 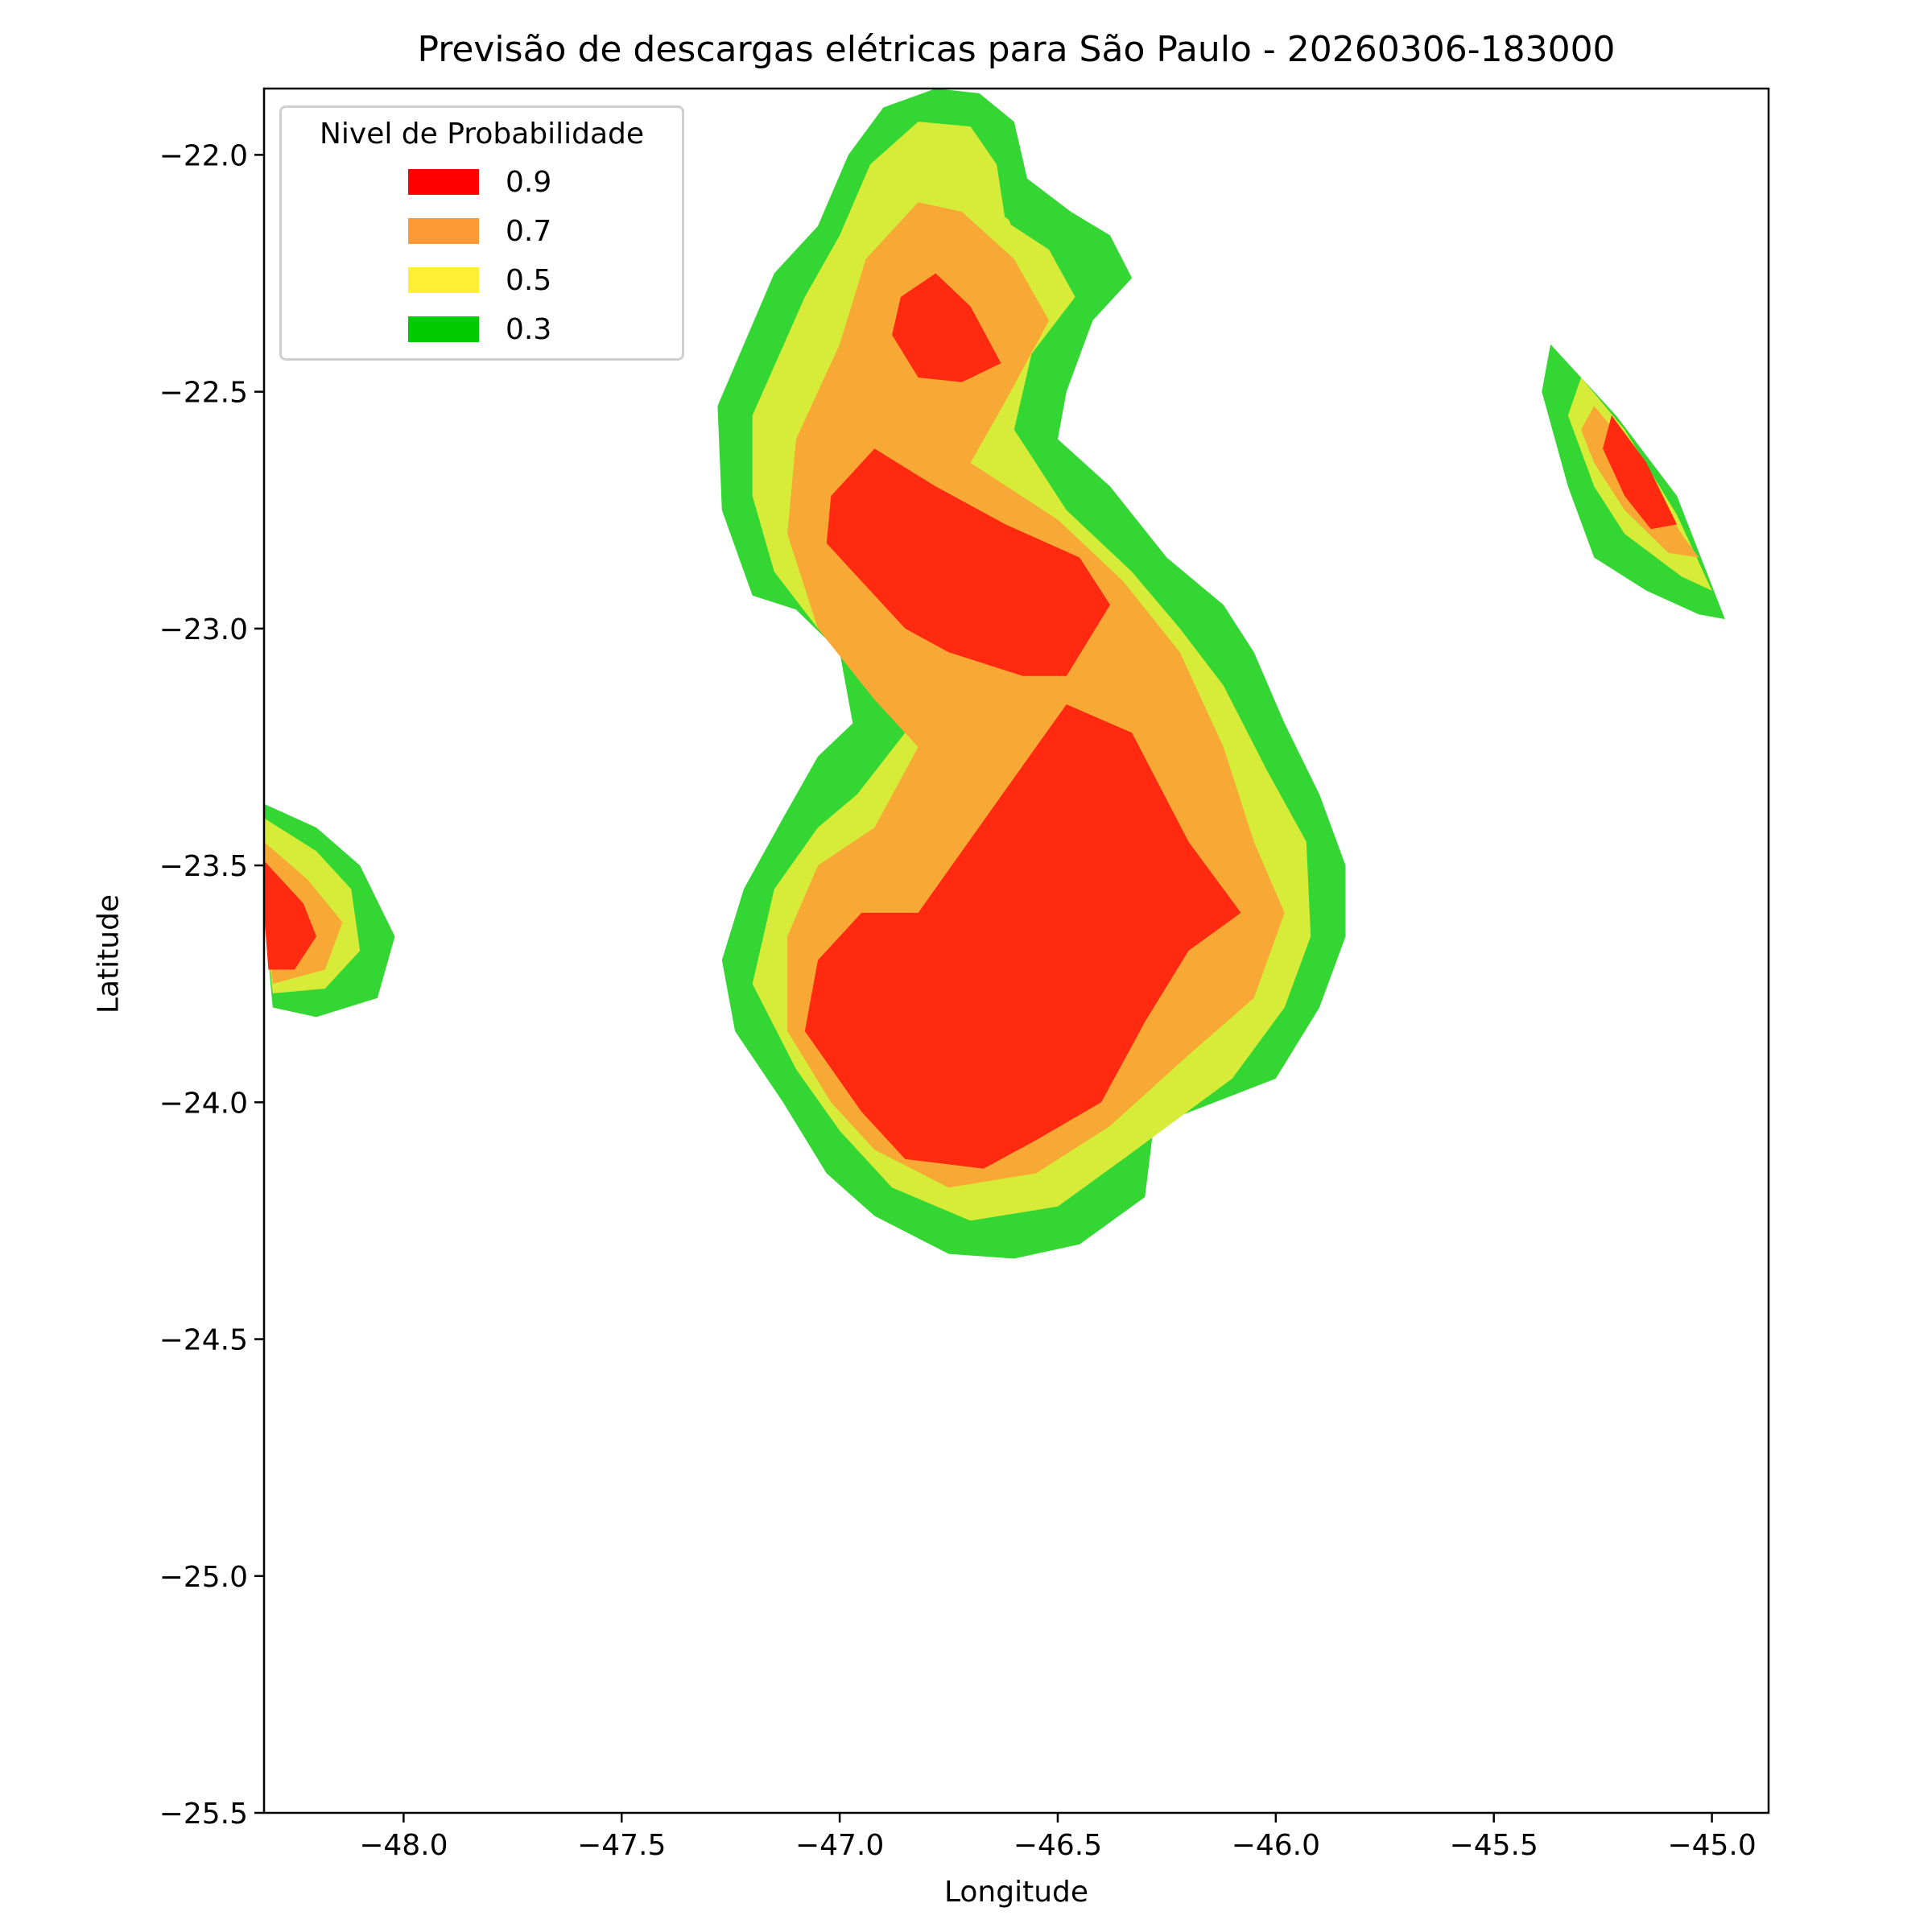 What do you see at coordinates (529, 329) in the screenshot?
I see `legend-label: 0.3` at bounding box center [529, 329].